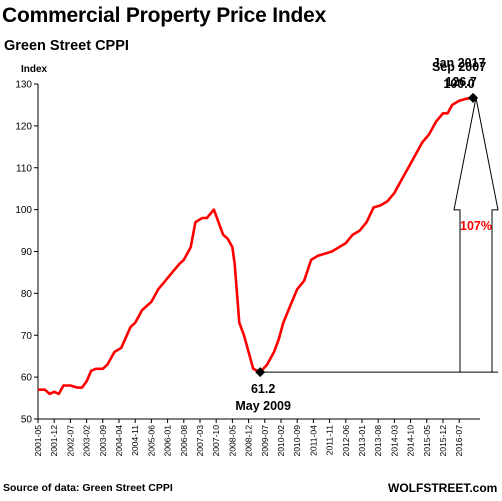  What do you see at coordinates (330, 440) in the screenshot?
I see `x-tick-label: 2011-11` at bounding box center [330, 440].